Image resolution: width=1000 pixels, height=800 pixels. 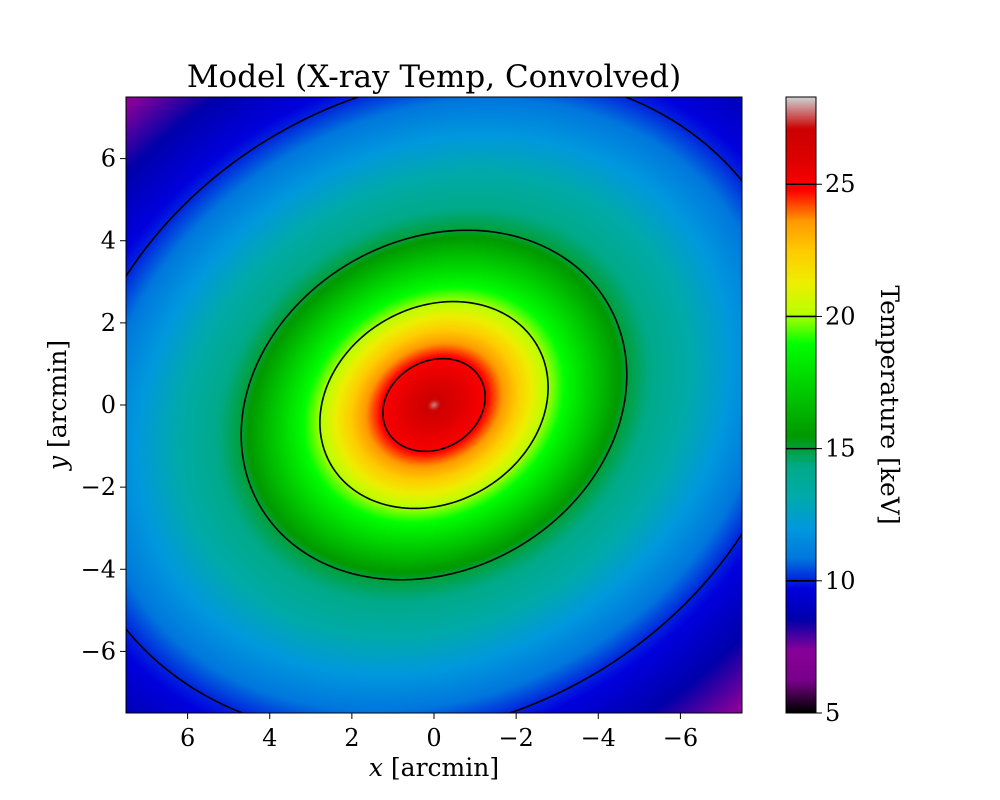 What do you see at coordinates (57, 405) in the screenshot?
I see `y-axis-label: y [arcmin]` at bounding box center [57, 405].